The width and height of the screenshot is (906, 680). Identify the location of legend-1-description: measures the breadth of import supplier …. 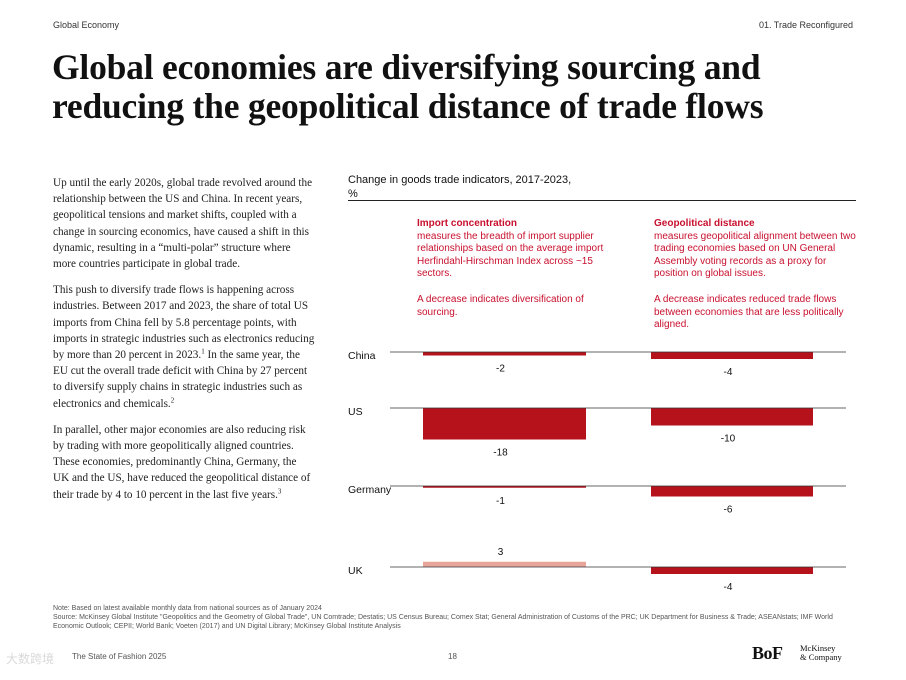
(510, 255).